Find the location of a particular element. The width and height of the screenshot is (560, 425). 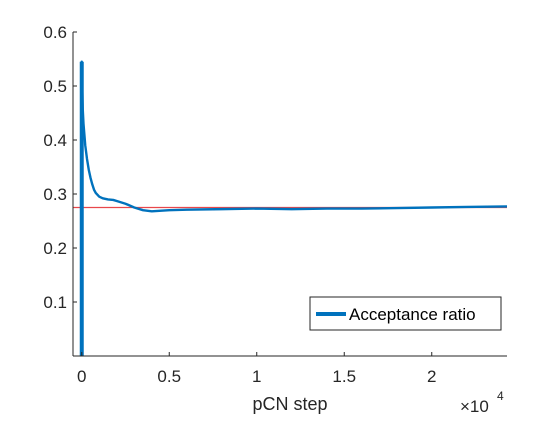

legend: Acceptance ratio is located at coordinates (405, 313).